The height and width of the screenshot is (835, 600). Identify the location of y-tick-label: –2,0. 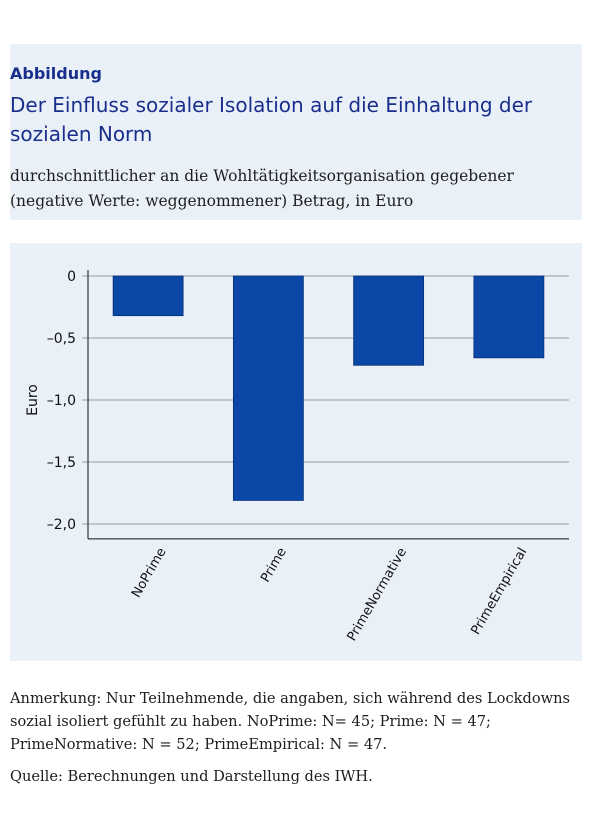
(61, 525).